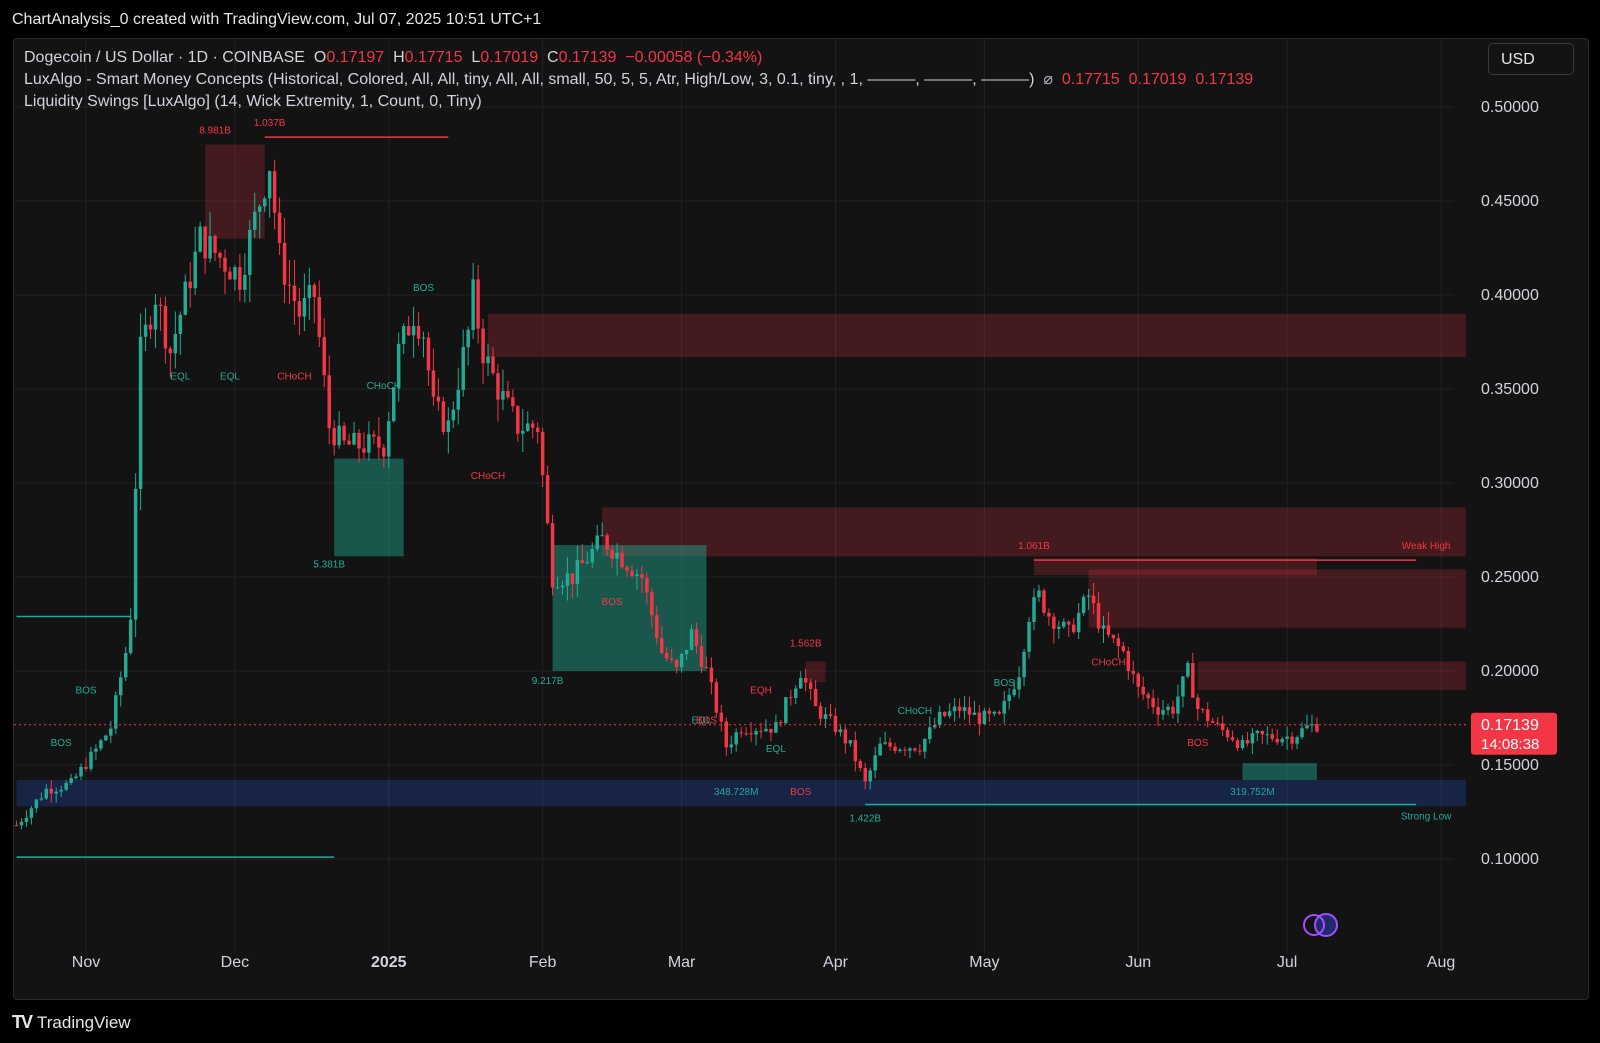 This screenshot has height=1043, width=1600. I want to click on flag-ring-icon, so click(1314, 925).